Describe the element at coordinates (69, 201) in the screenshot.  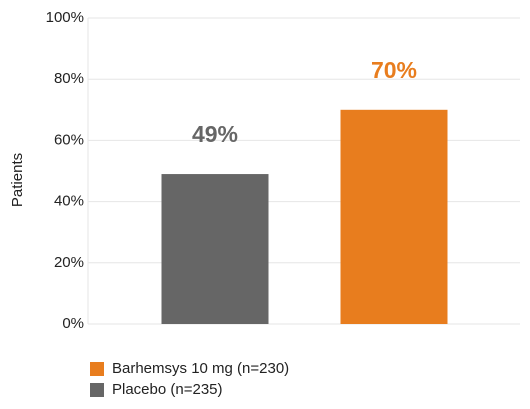
I see `y-tick-label: 40%` at that location.